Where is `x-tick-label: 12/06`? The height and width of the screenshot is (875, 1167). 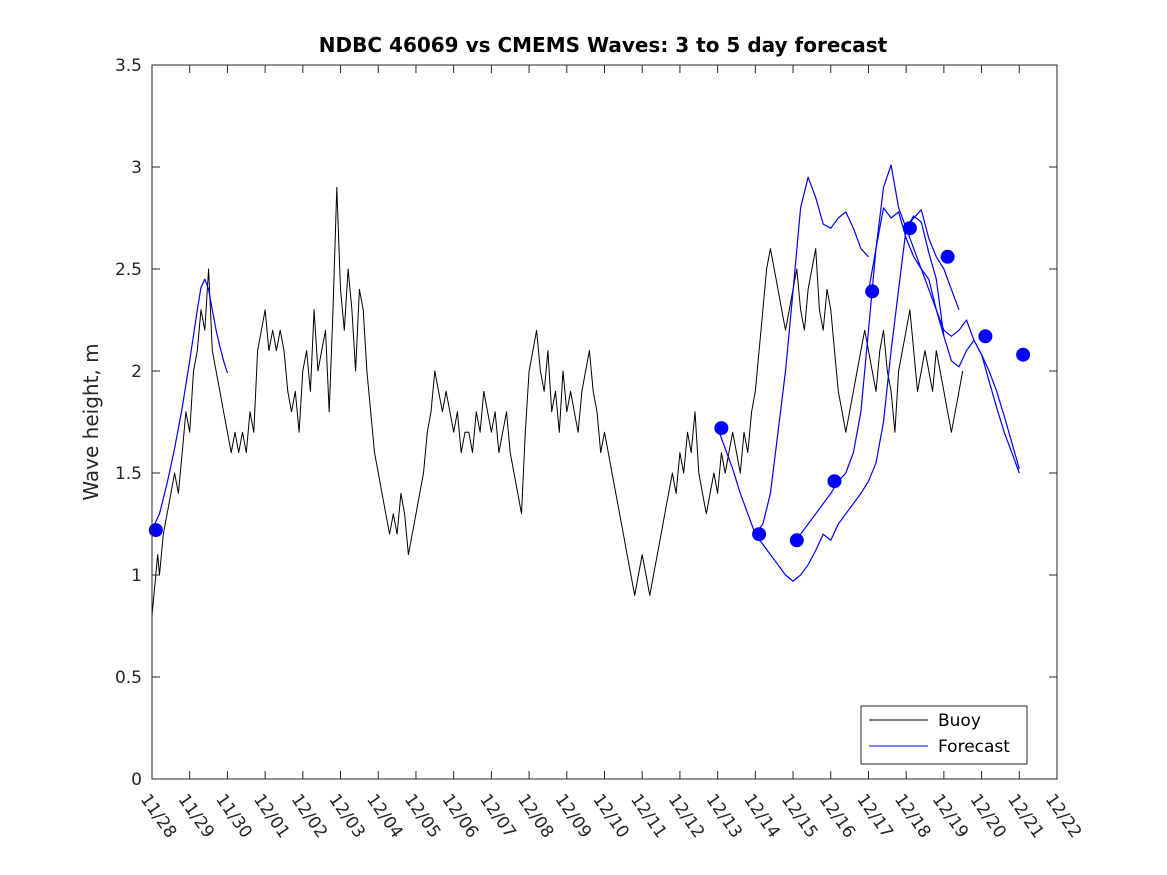
x-tick-label: 12/06 is located at coordinates (460, 816).